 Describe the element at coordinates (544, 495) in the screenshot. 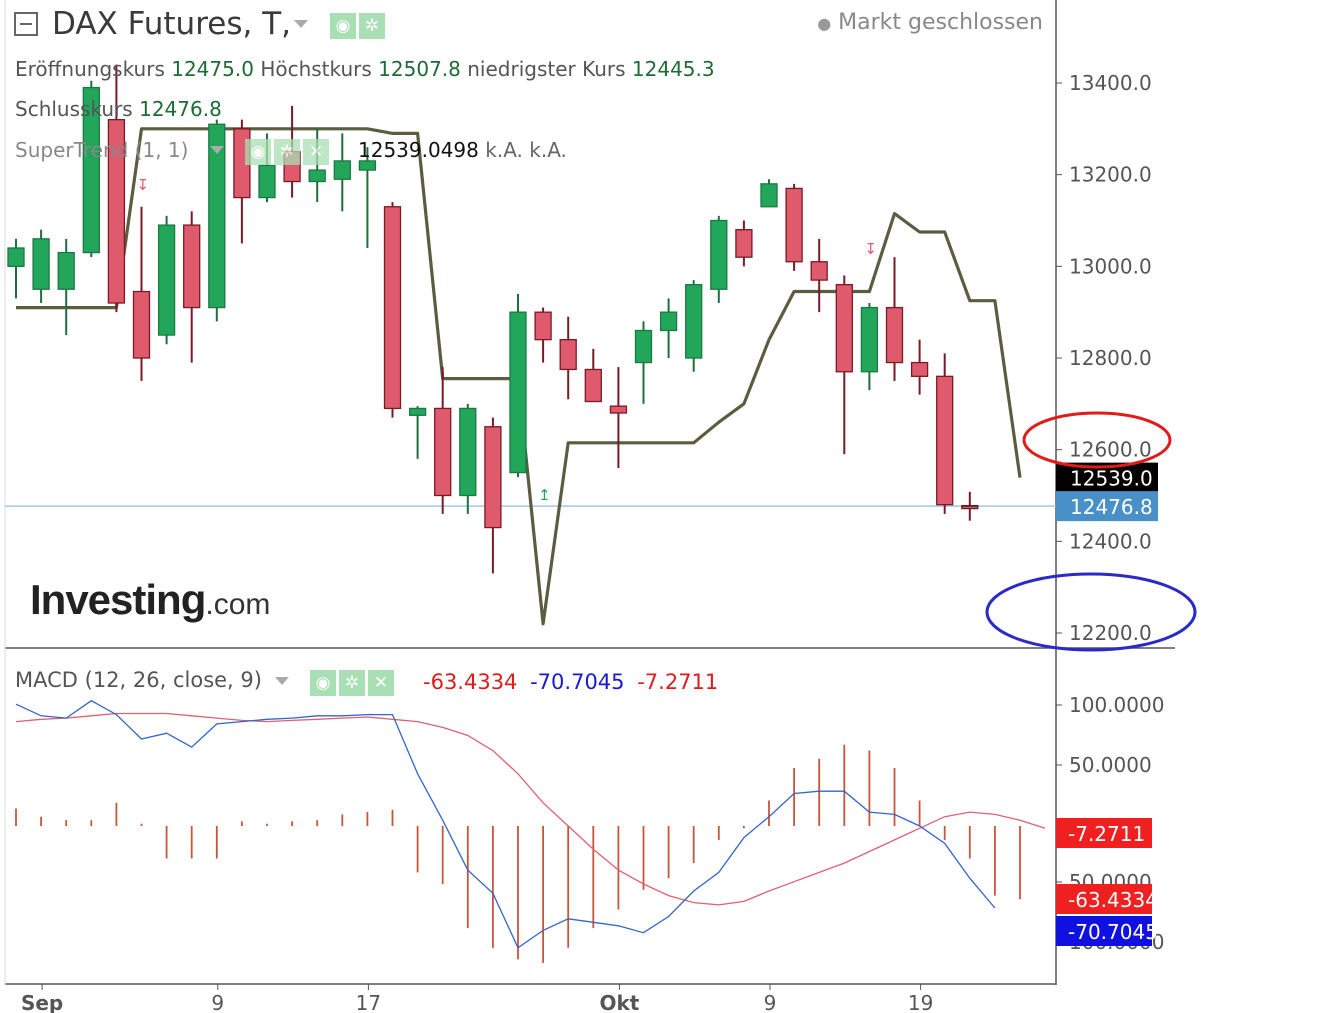

I see `signal-up-arrow-icon: ↥` at that location.